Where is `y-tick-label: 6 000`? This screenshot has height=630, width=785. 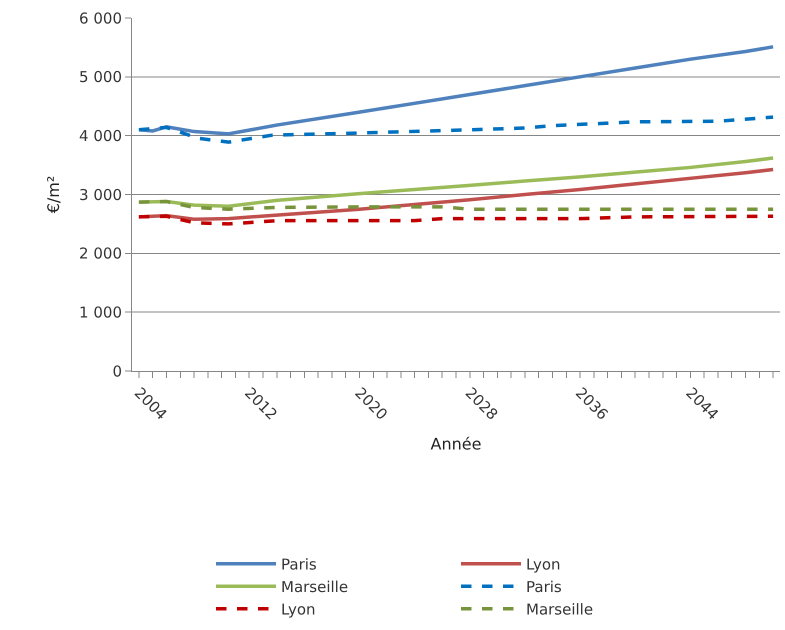 y-tick-label: 6 000 is located at coordinates (100, 18).